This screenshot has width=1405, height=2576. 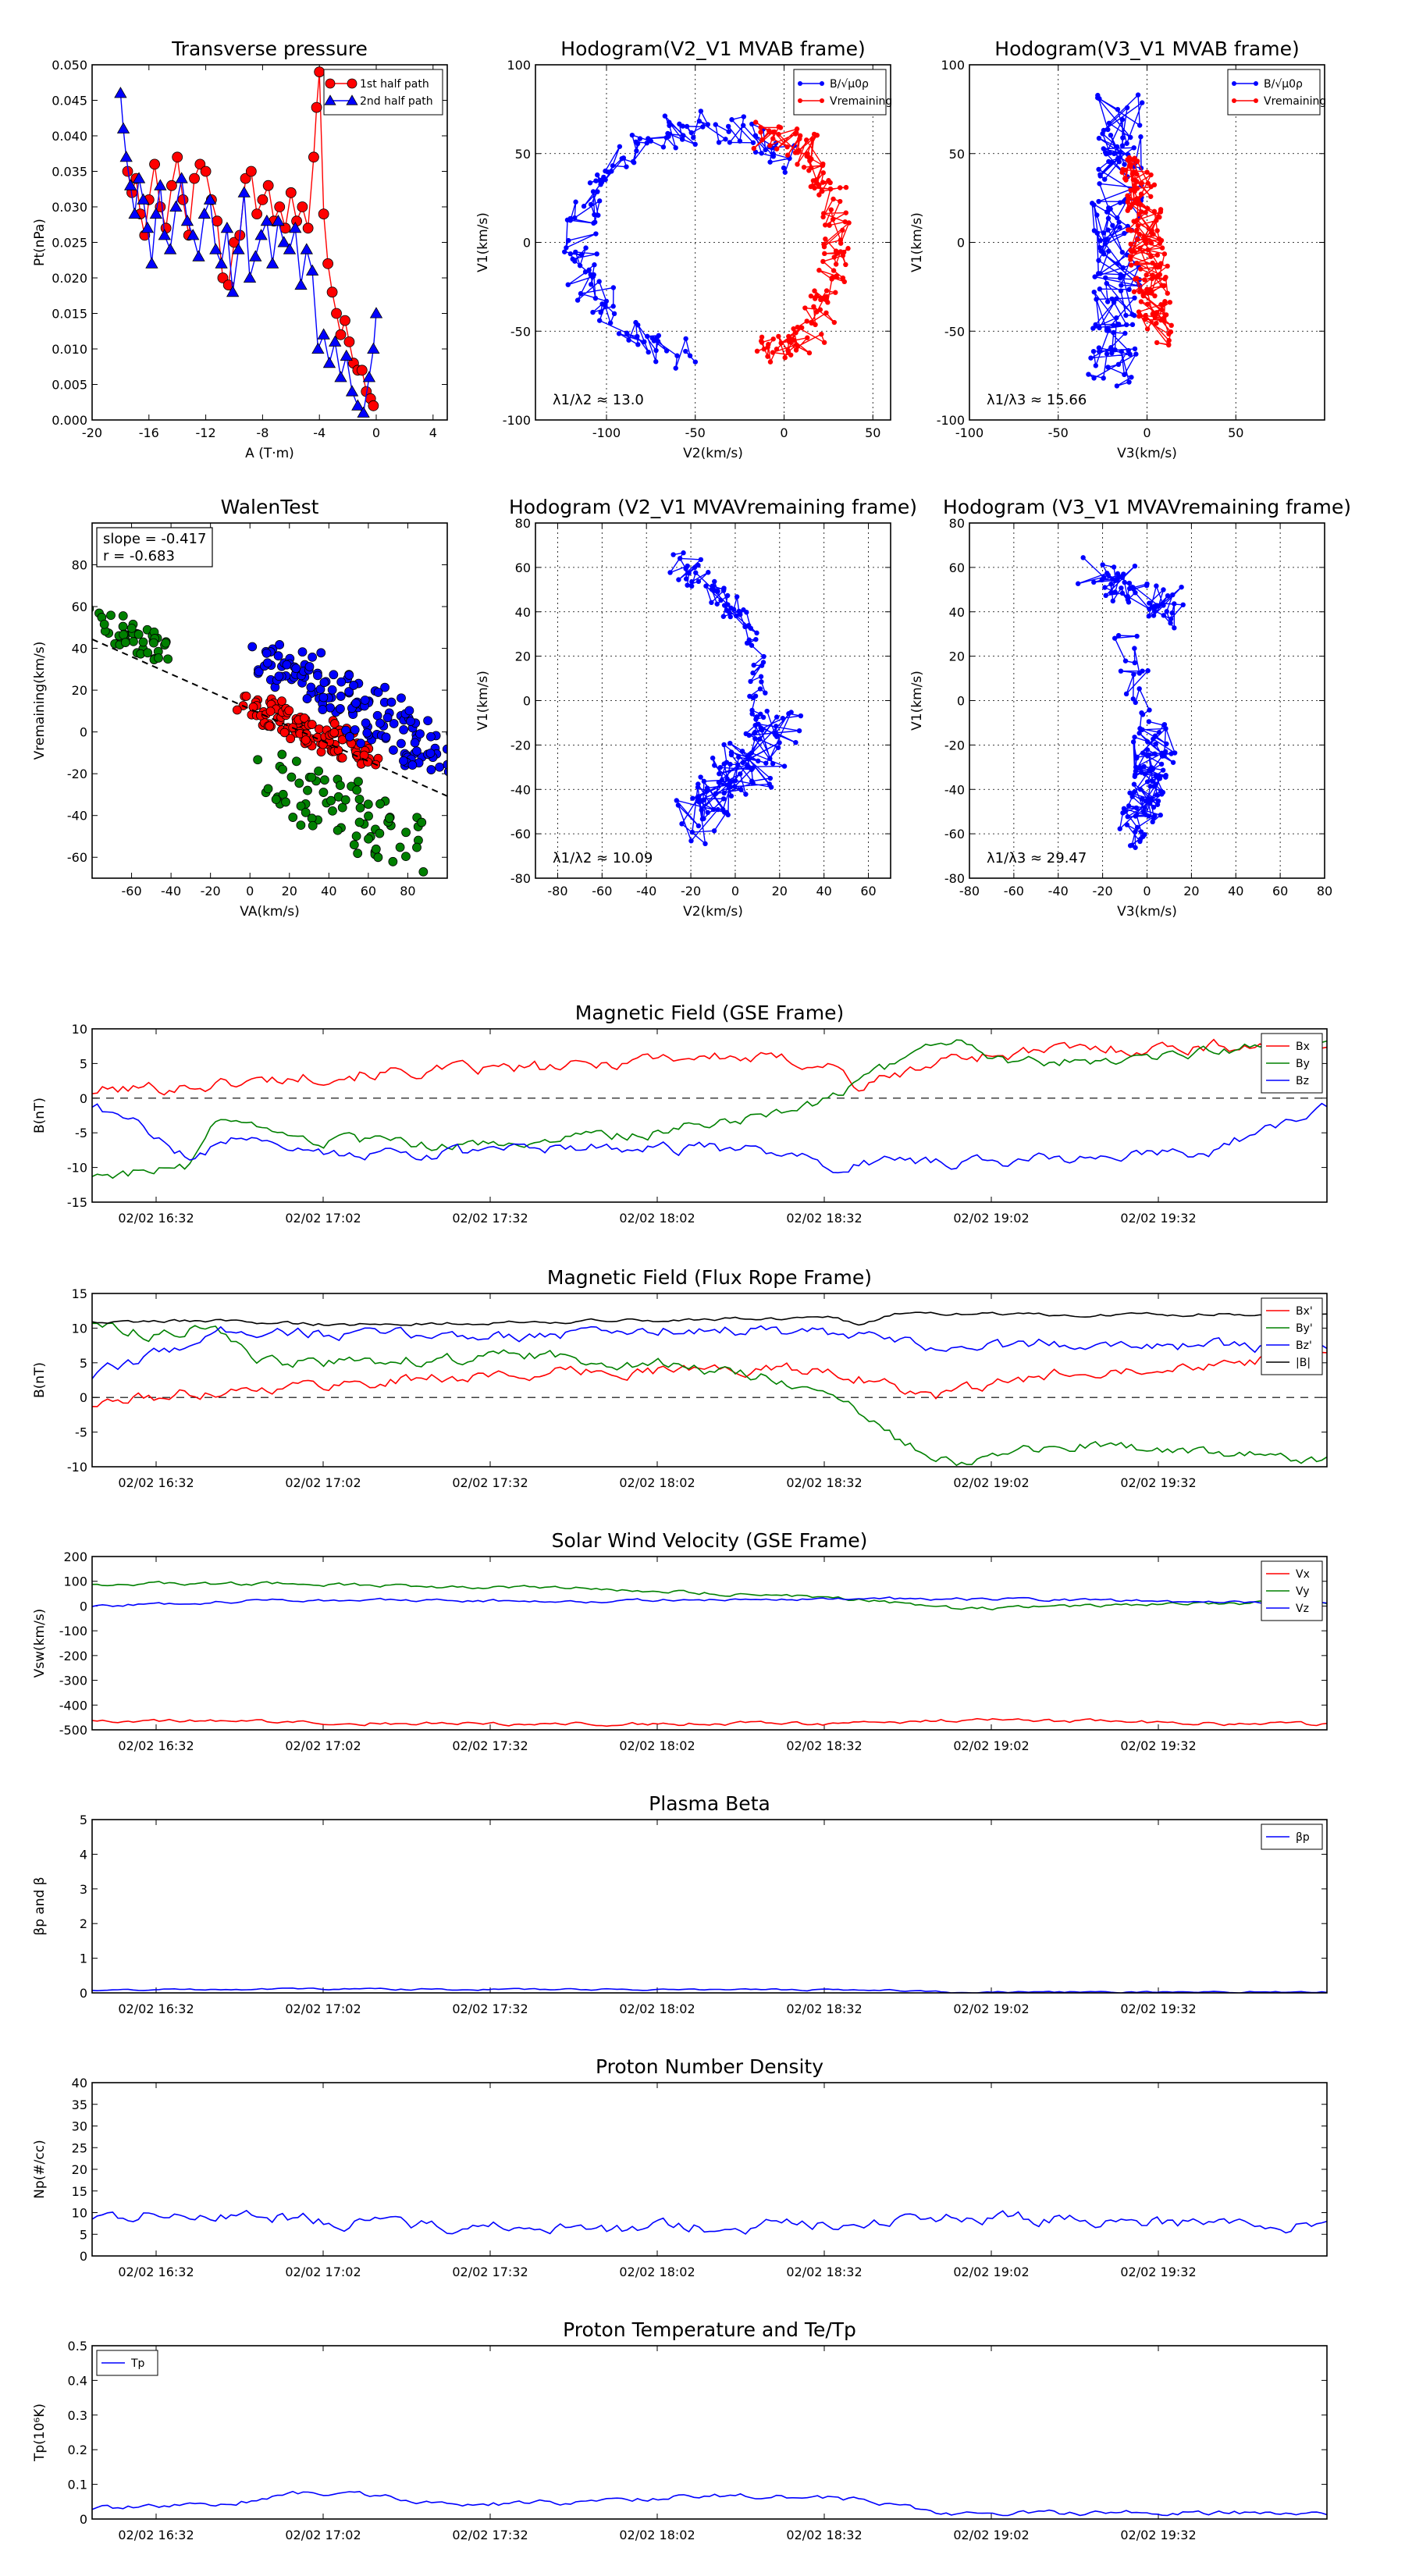 I want to click on y-tick-label: 15, so click(x=80, y=1293).